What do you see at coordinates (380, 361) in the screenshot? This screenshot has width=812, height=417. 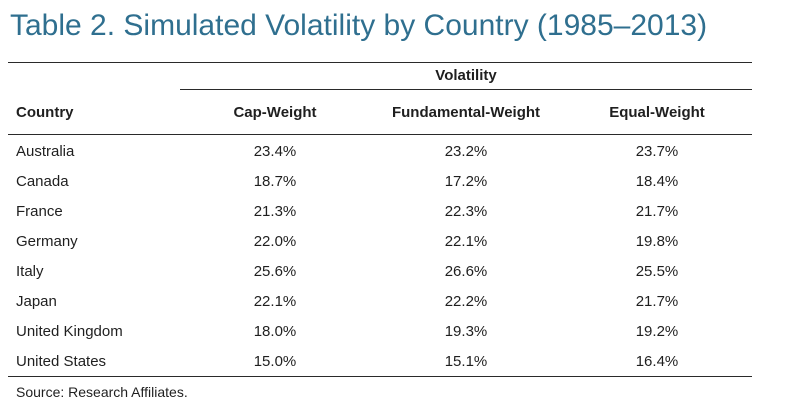 I see `table-row: United States 15.0% 15.1% 16.4%` at bounding box center [380, 361].